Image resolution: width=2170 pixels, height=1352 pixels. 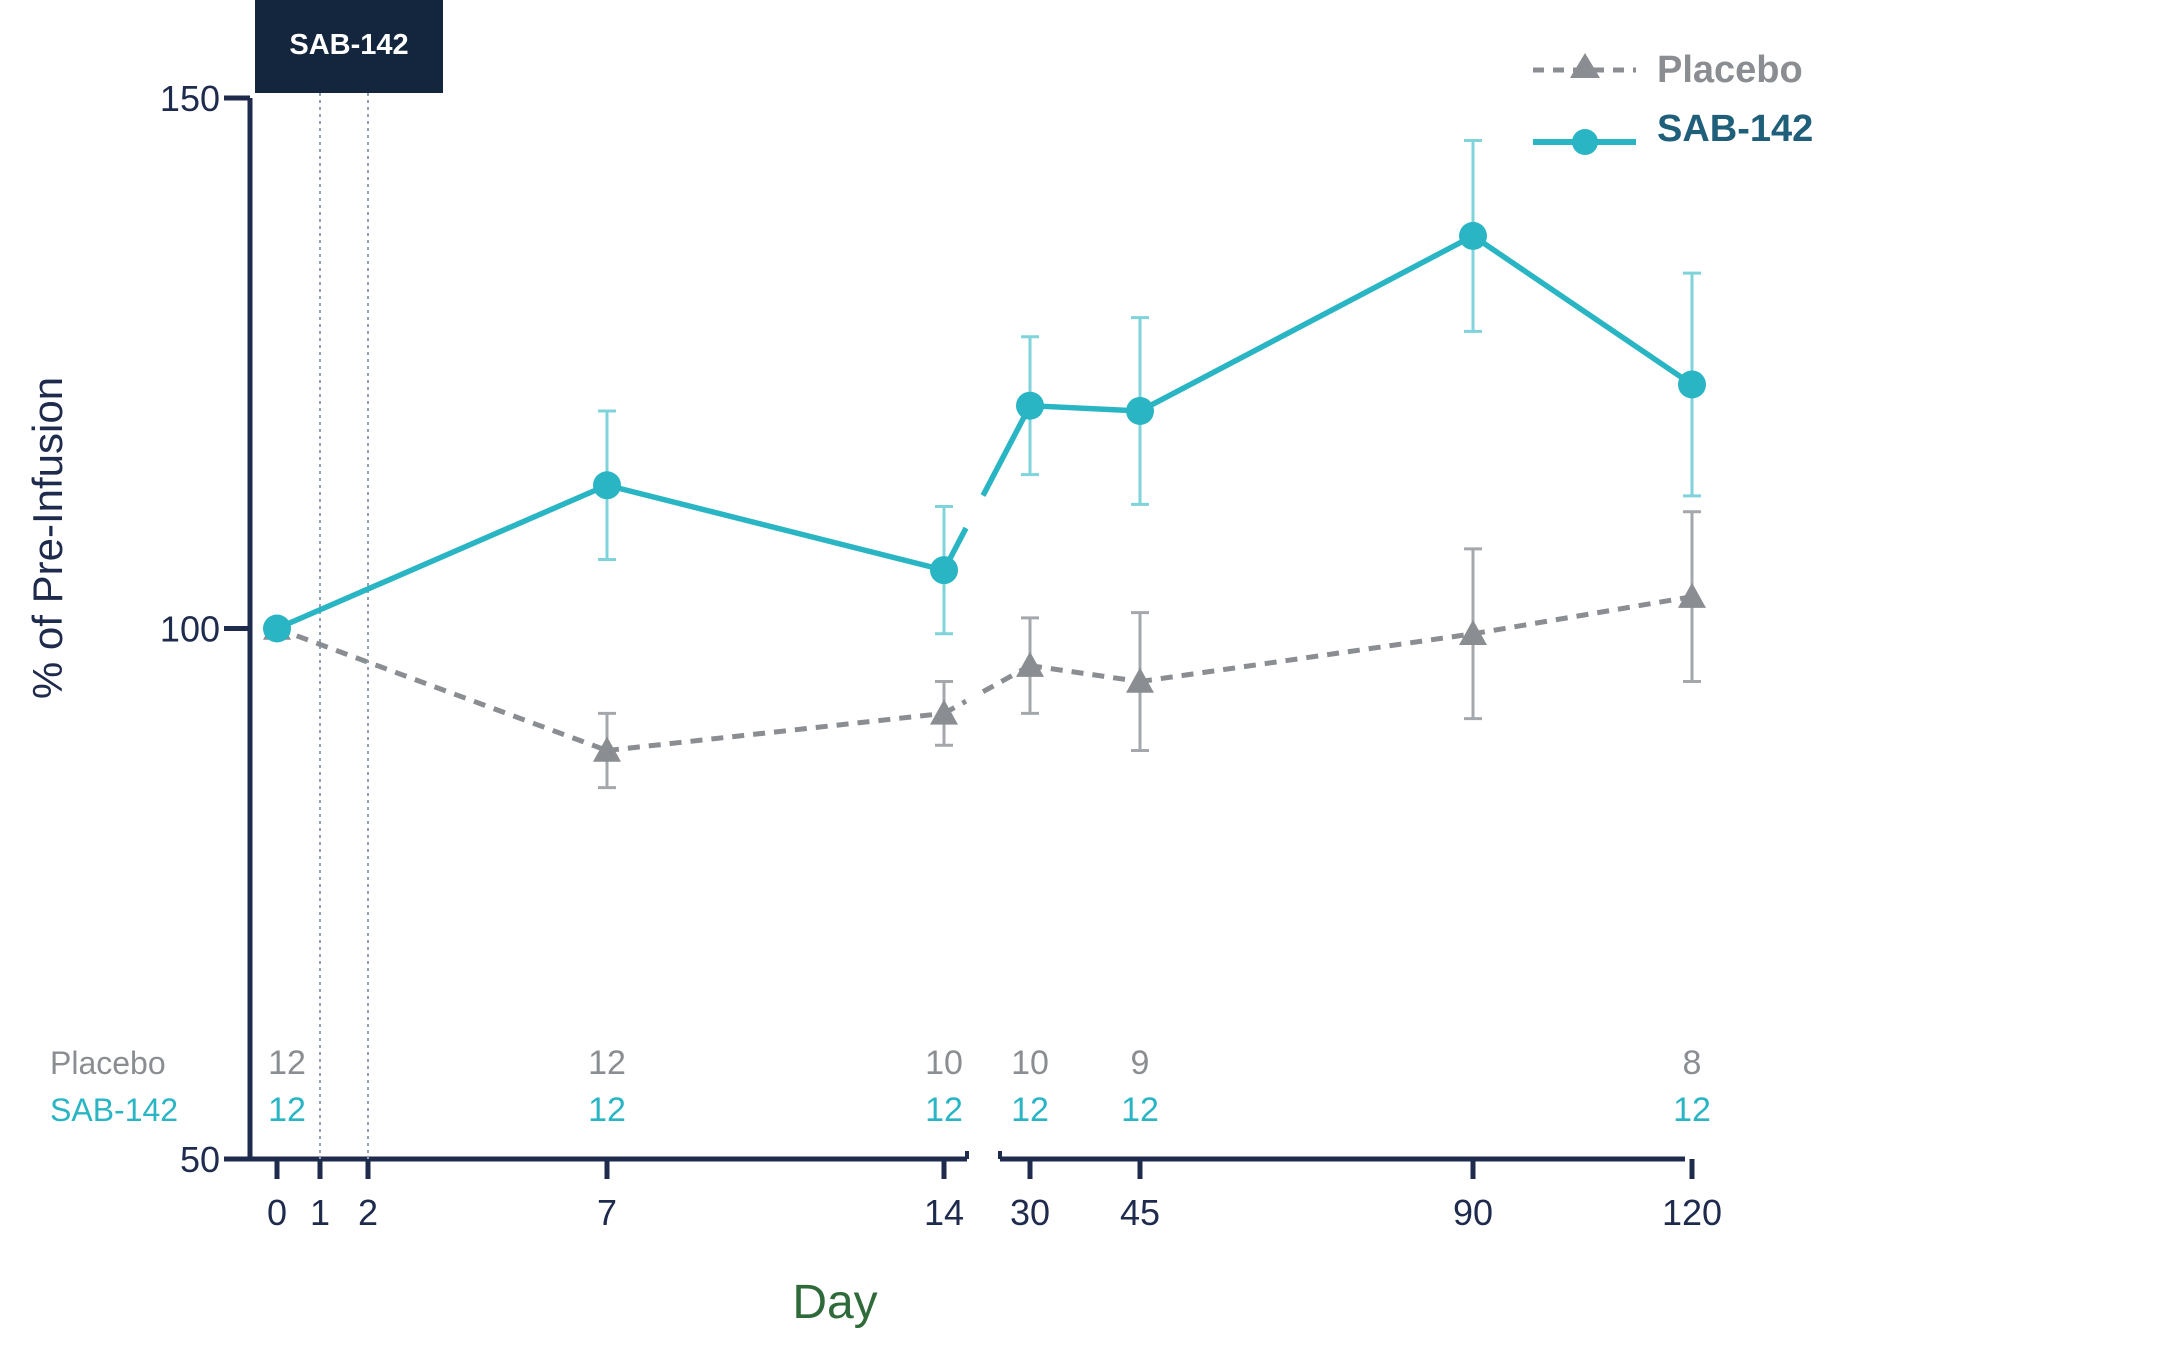 I want to click on x-tick-label: 30, so click(x=1030, y=1212).